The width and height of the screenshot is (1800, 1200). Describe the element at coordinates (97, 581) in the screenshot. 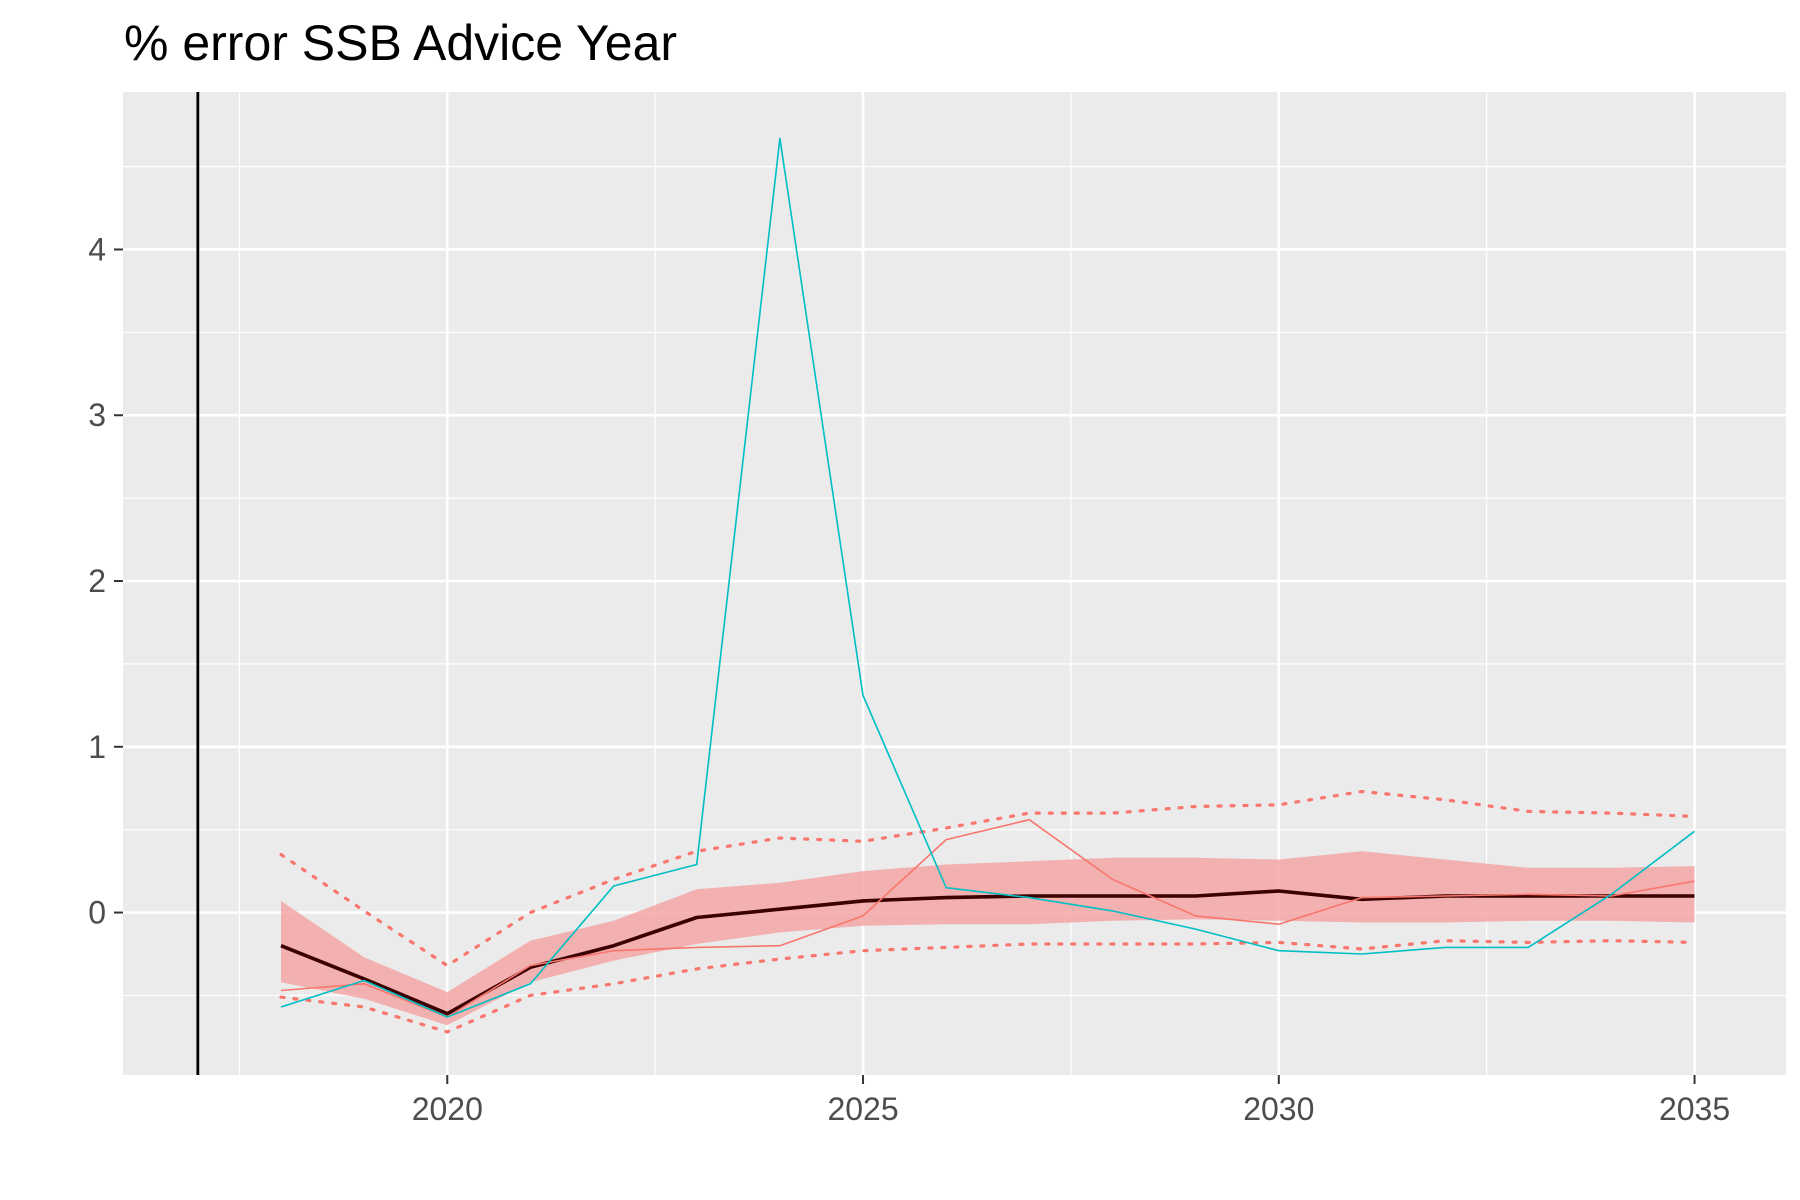

I see `y-tick-label: 2` at that location.